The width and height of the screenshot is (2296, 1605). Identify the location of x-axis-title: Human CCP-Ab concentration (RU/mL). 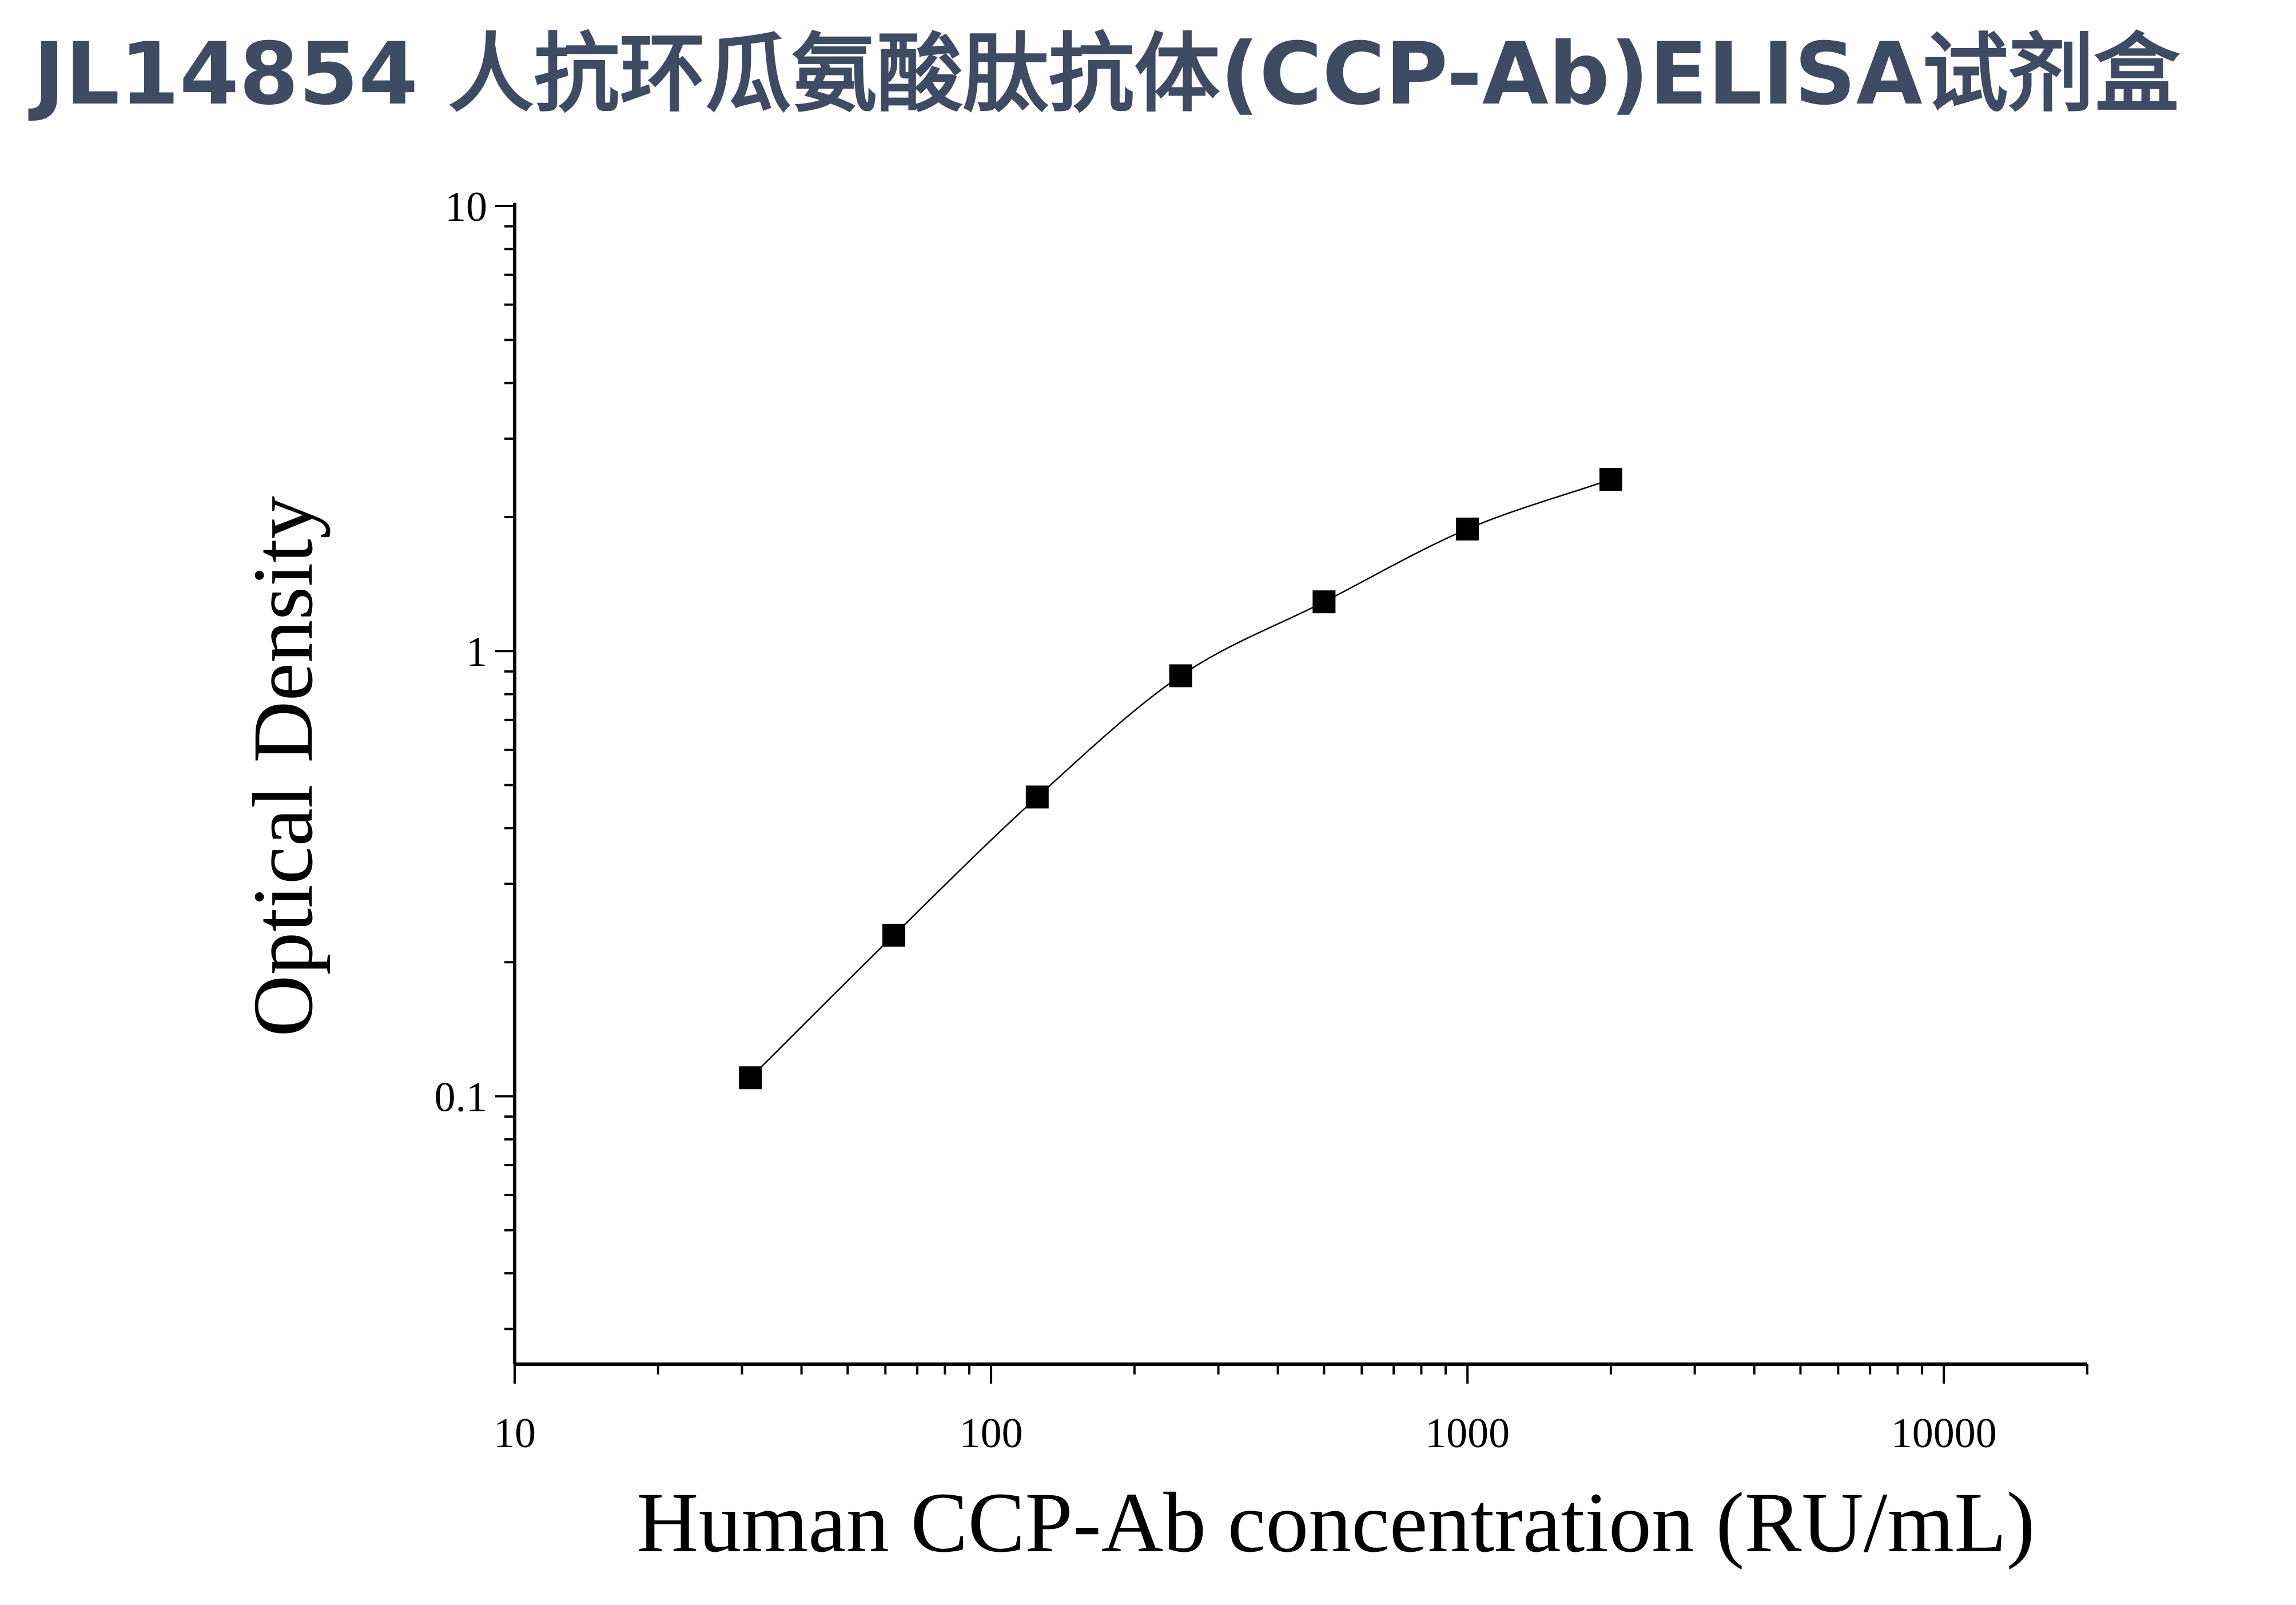
(1336, 1522).